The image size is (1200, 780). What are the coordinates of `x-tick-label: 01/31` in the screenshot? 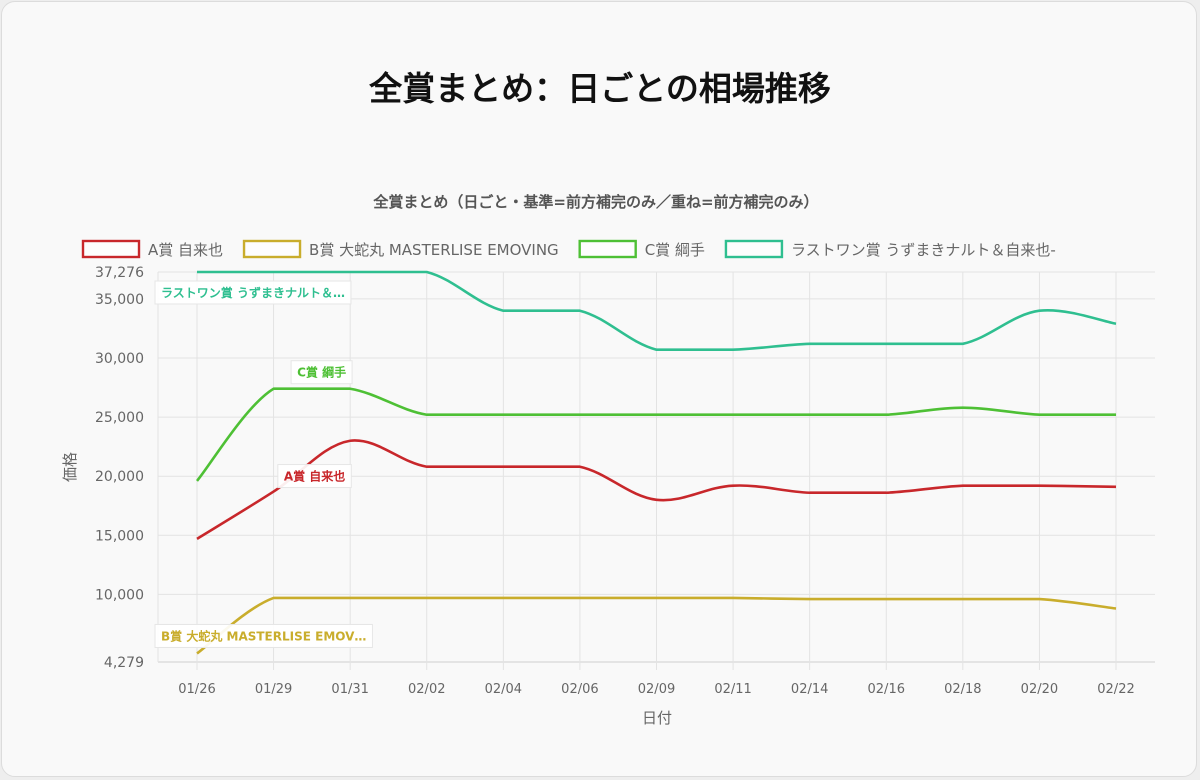 It's located at (349, 689).